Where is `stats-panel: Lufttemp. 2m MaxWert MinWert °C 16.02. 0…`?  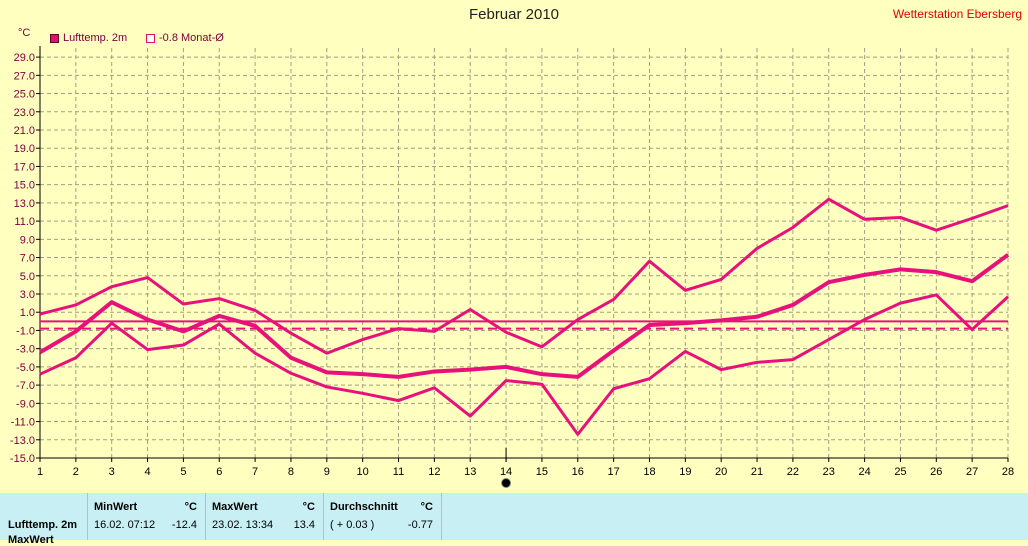
stats-panel: Lufttemp. 2m MaxWert MinWert °C 16.02. 0… is located at coordinates (514, 519).